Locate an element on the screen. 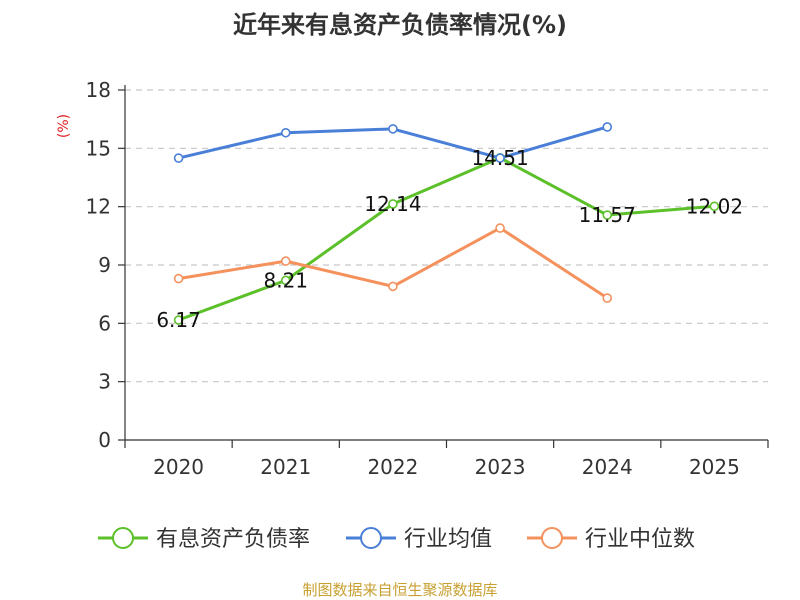  legend-label: 有息资产负债率 is located at coordinates (233, 539).